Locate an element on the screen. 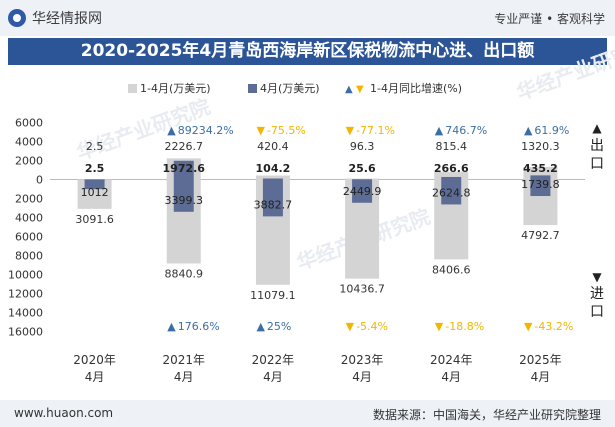 Image resolution: width=615 pixels, height=427 pixels. y-tick-label: 16000 is located at coordinates (25, 332).